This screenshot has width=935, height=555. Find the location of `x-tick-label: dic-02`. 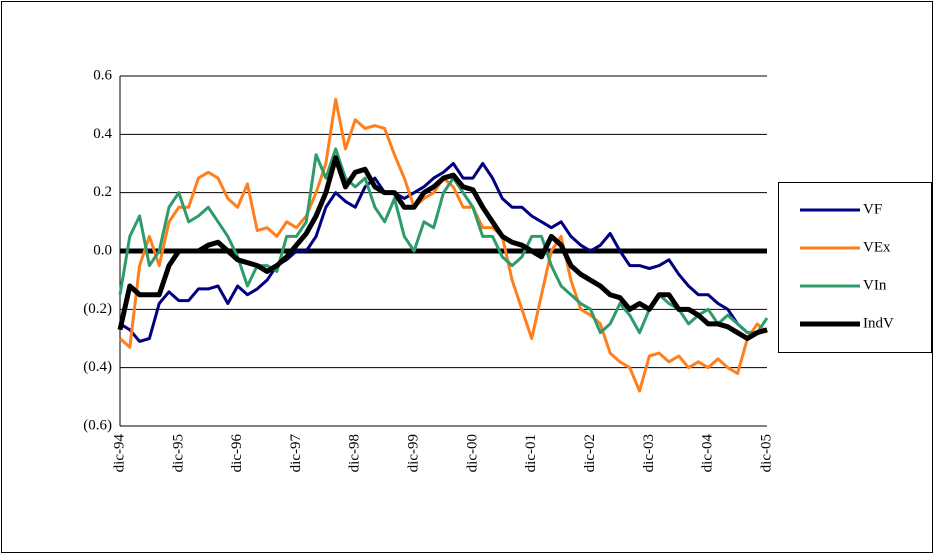

x-tick-label: dic-02 is located at coordinates (590, 453).